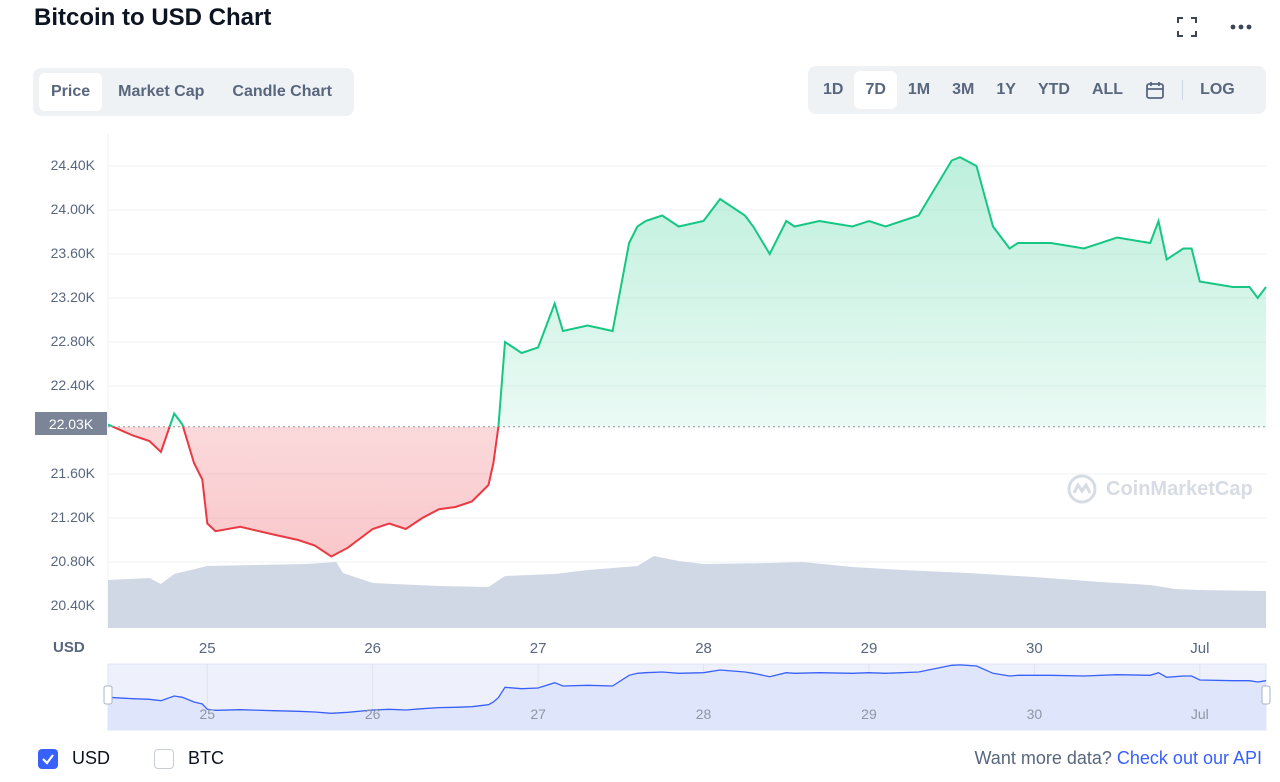  I want to click on range-all: ALL, so click(1107, 89).